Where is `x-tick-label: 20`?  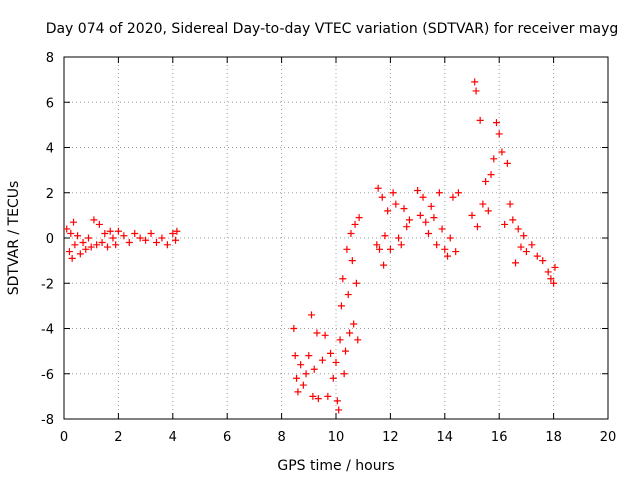 x-tick-label: 20 is located at coordinates (608, 437).